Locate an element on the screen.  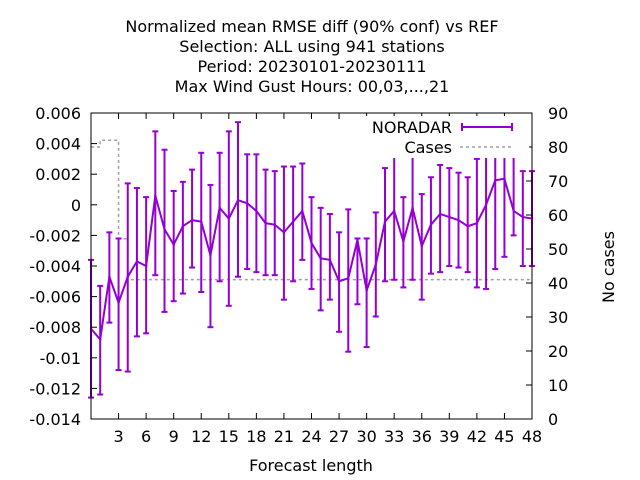
y-left-tick-label: 0.004 is located at coordinates (58, 144).